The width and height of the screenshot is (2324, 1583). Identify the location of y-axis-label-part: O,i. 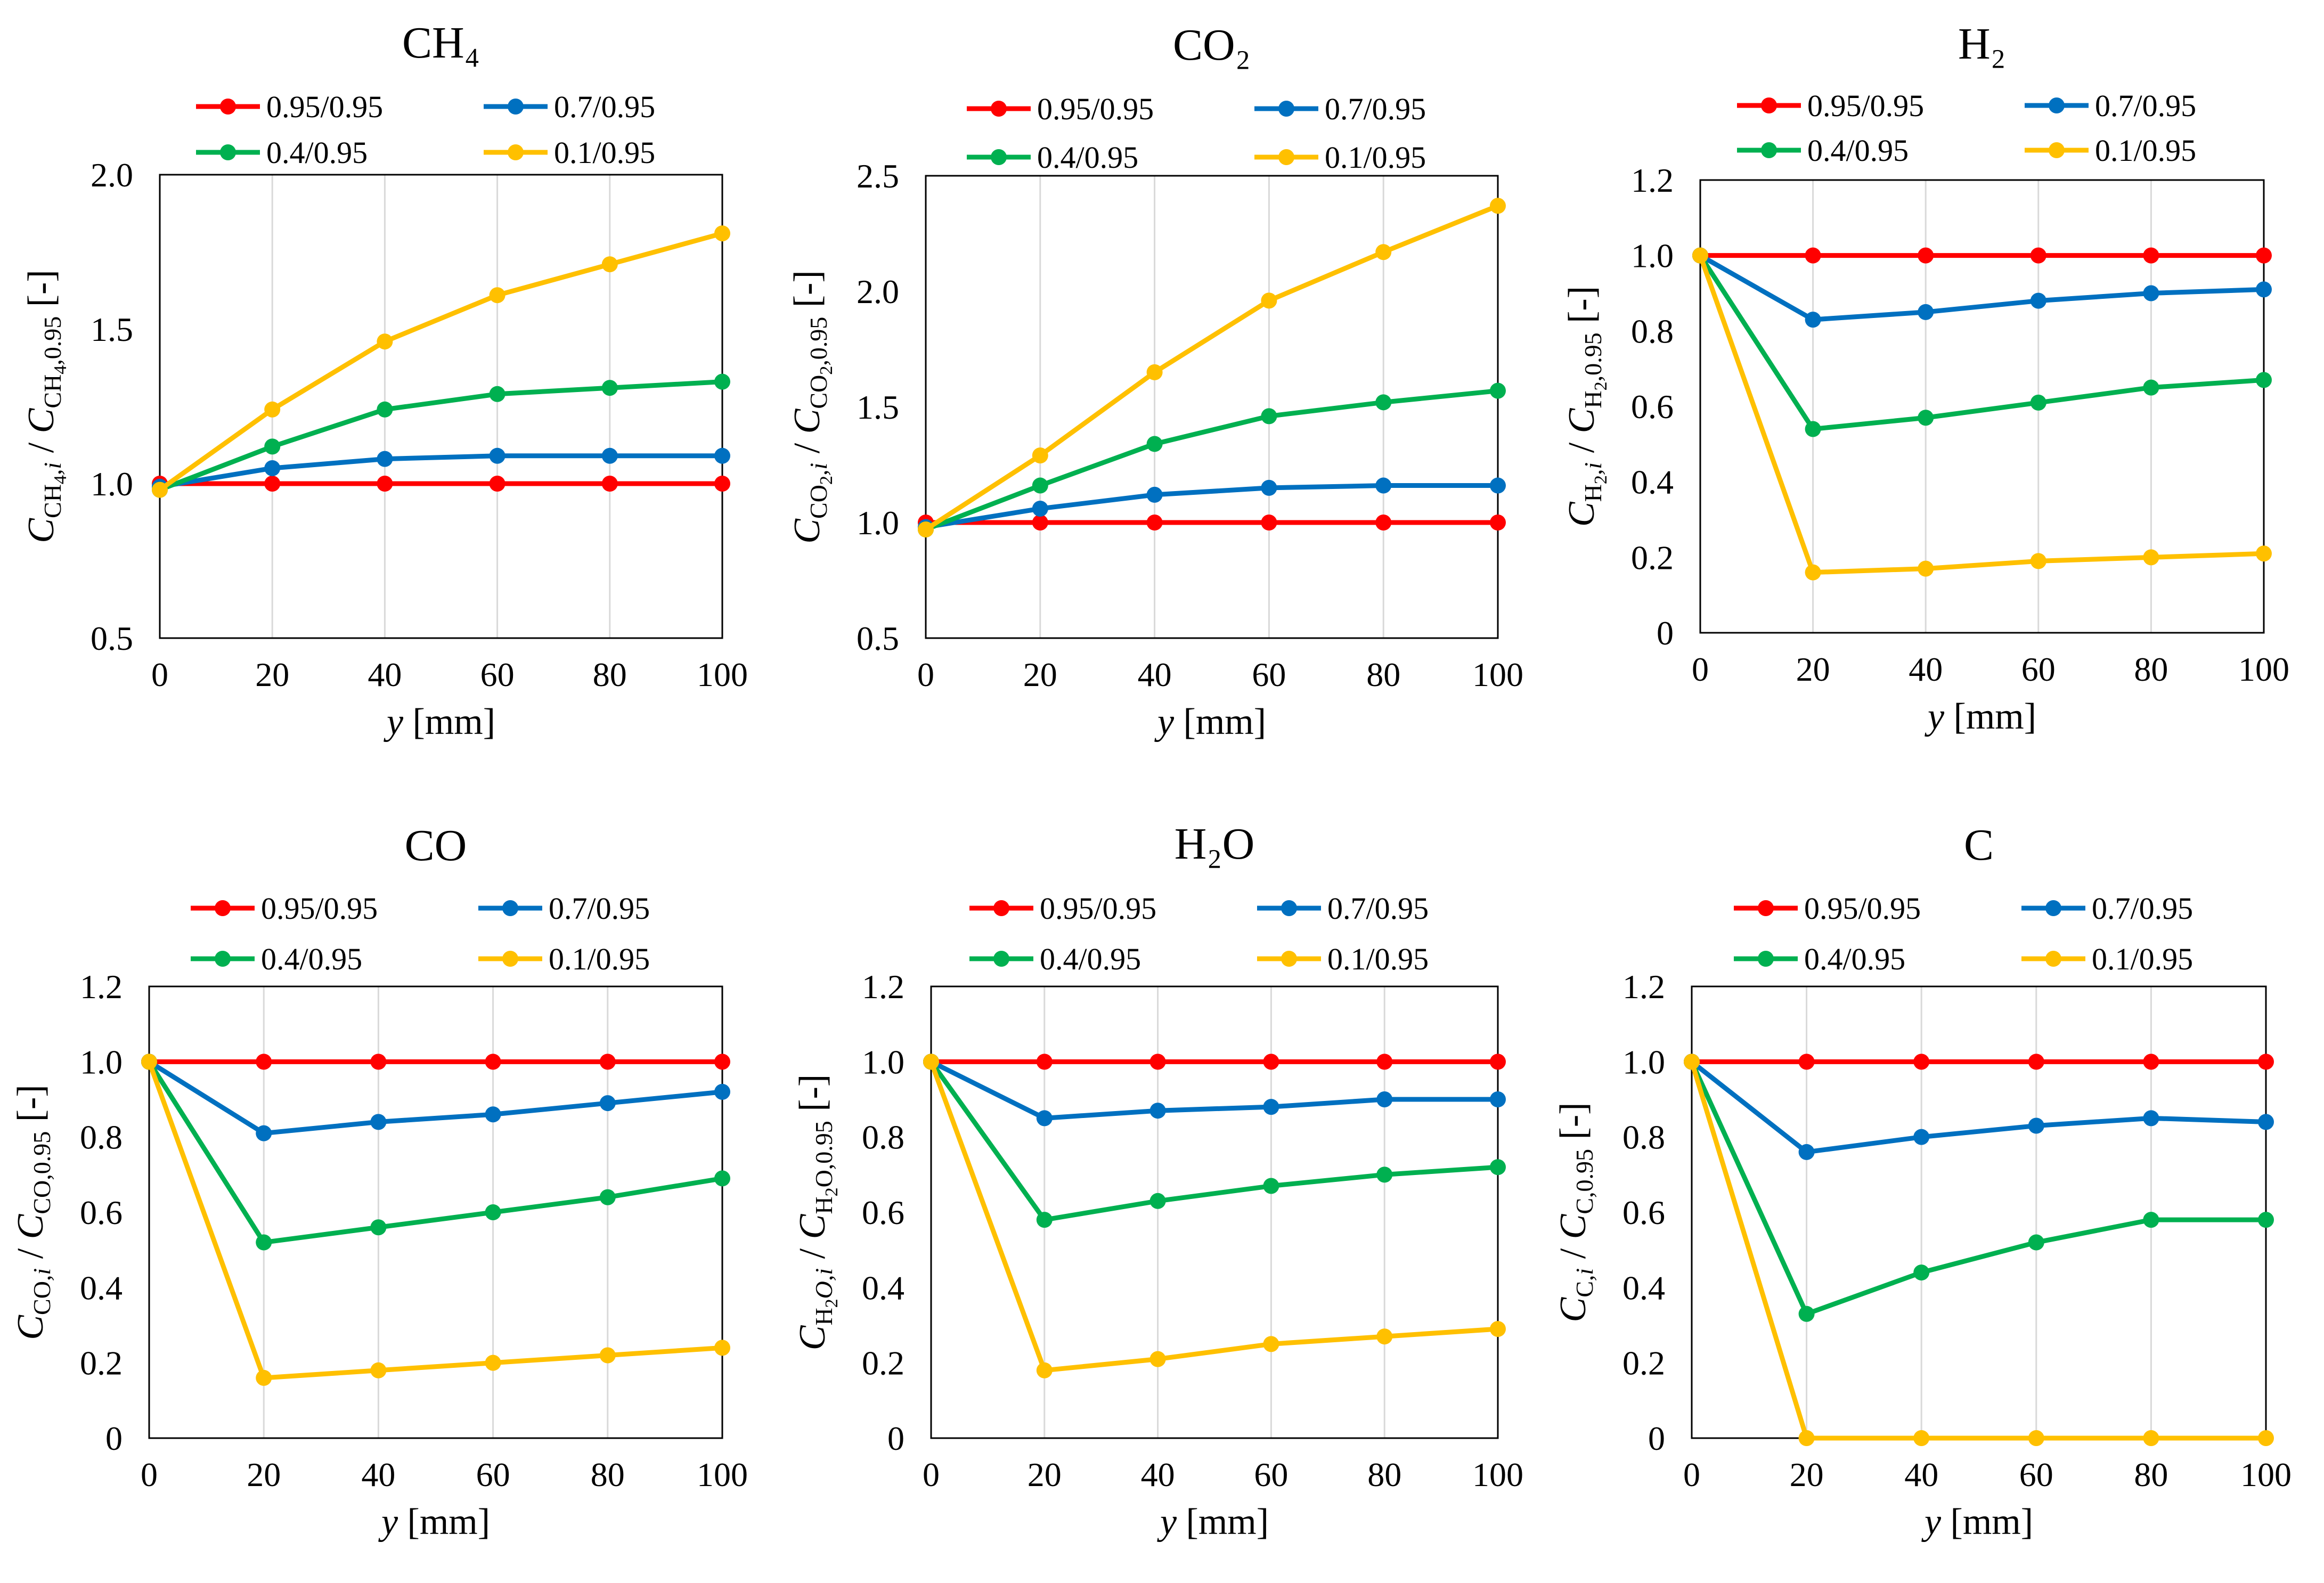
(824, 1283).